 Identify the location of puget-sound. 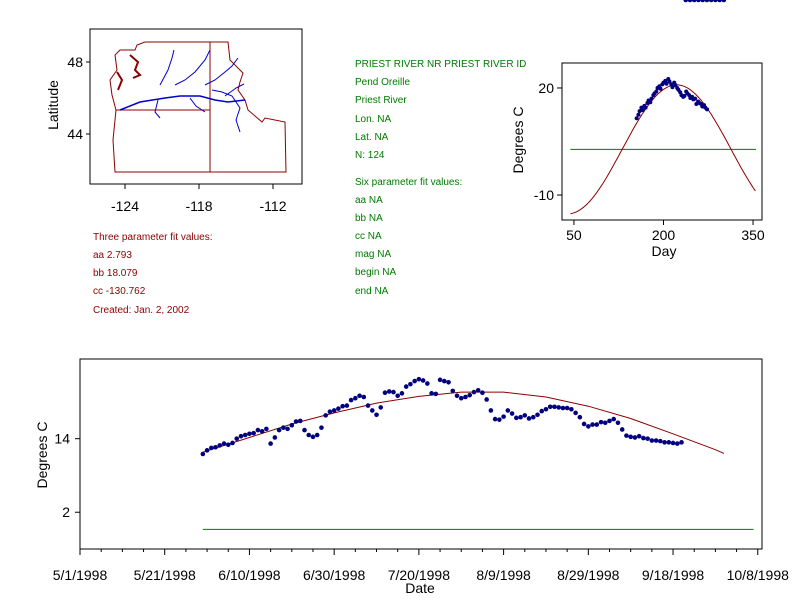
(135, 66).